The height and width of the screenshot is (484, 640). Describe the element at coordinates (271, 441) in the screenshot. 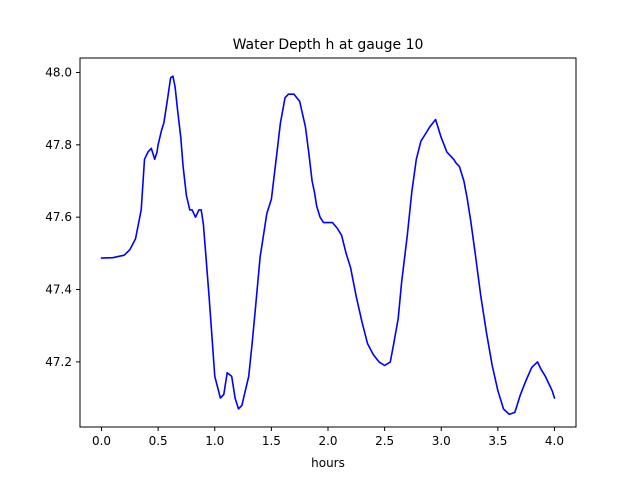

I see `x-tick-label: 1.5` at that location.